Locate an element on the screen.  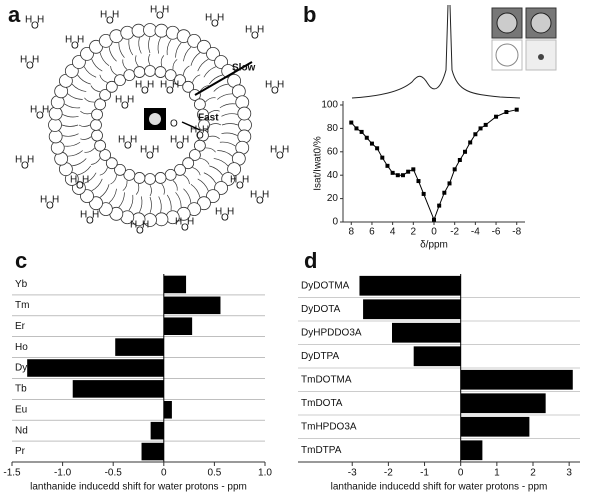
panel-letter: d is located at coordinates (310, 260).